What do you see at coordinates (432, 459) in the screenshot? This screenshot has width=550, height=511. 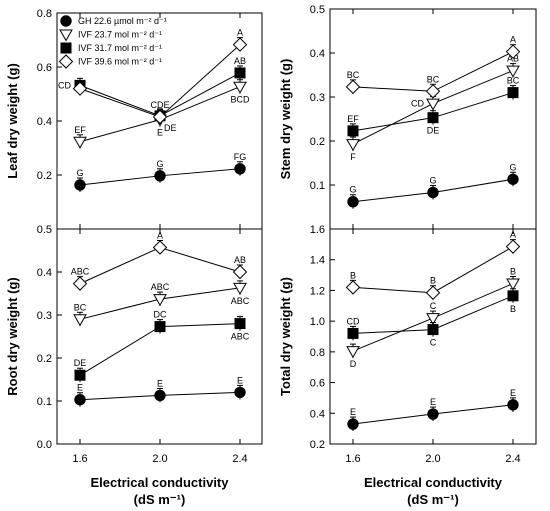 I see `x-tick-label: 2.0` at bounding box center [432, 459].